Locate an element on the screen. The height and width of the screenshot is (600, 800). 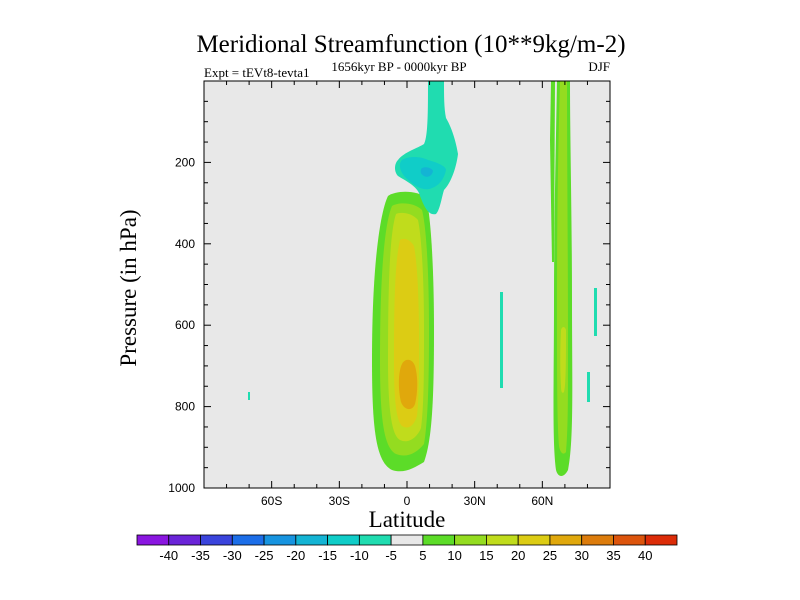
y-tick-label: 800 is located at coordinates (185, 407).